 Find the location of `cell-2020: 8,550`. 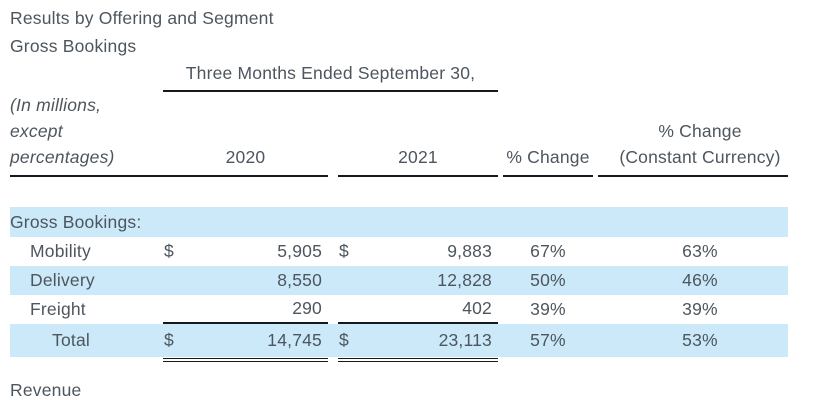

cell-2020: 8,550 is located at coordinates (245, 280).